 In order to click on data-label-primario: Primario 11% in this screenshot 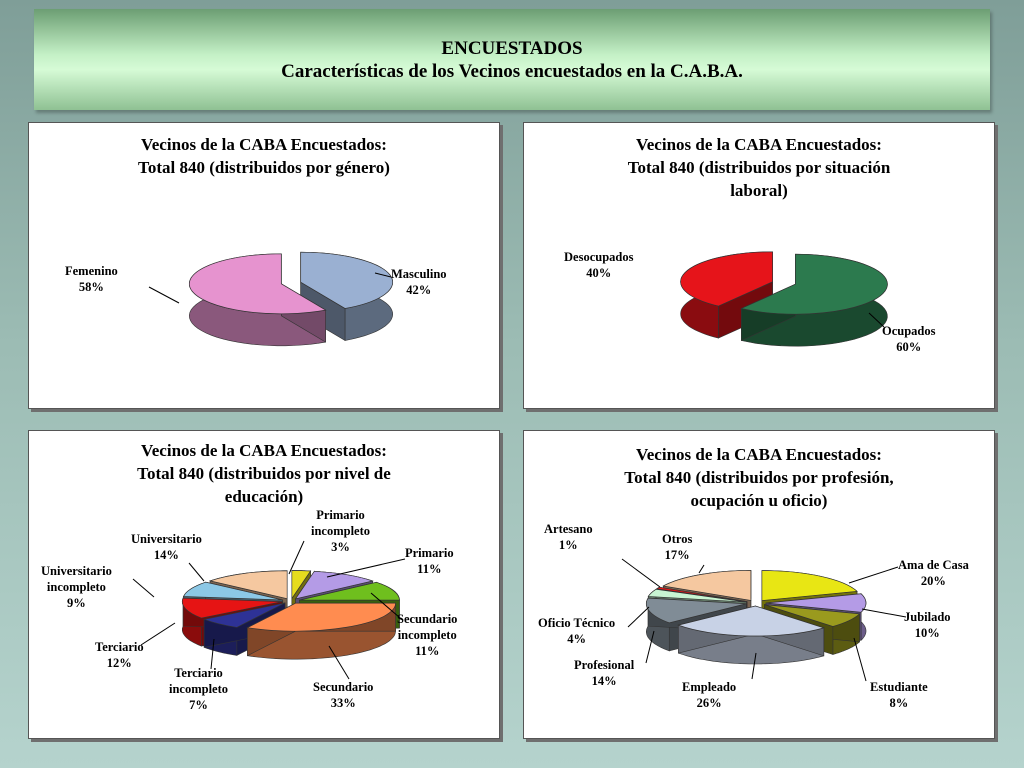, I will do `click(429, 561)`.